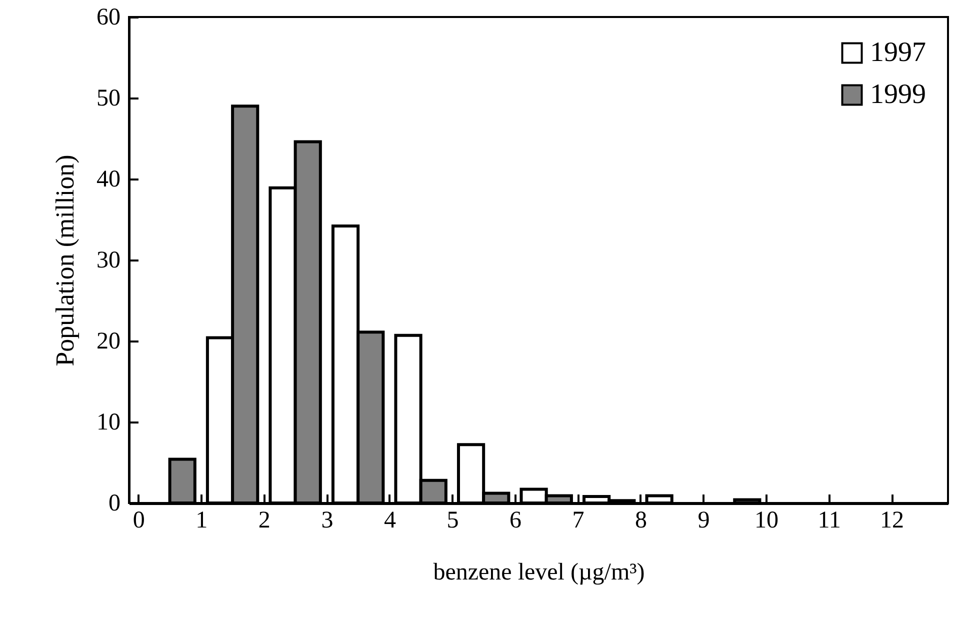 This screenshot has width=968, height=627. I want to click on x-tick-label: 7, so click(578, 521).